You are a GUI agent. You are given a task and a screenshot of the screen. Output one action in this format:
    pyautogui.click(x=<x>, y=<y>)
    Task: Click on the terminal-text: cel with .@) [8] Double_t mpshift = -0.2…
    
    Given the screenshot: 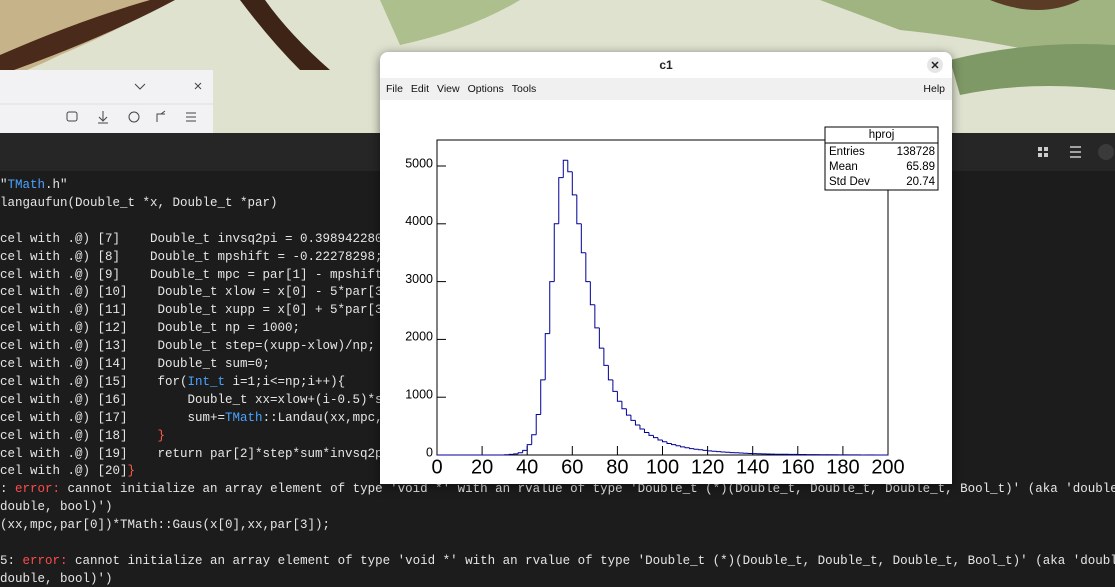 What is the action you would take?
    pyautogui.click(x=191, y=256)
    